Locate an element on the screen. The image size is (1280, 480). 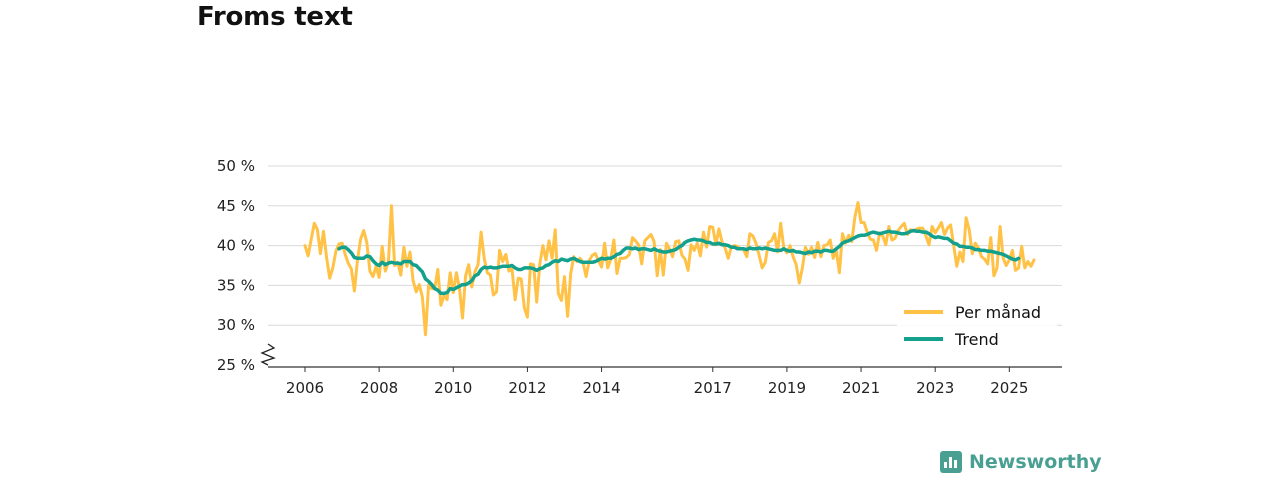
legend-label: Per månad is located at coordinates (998, 312).